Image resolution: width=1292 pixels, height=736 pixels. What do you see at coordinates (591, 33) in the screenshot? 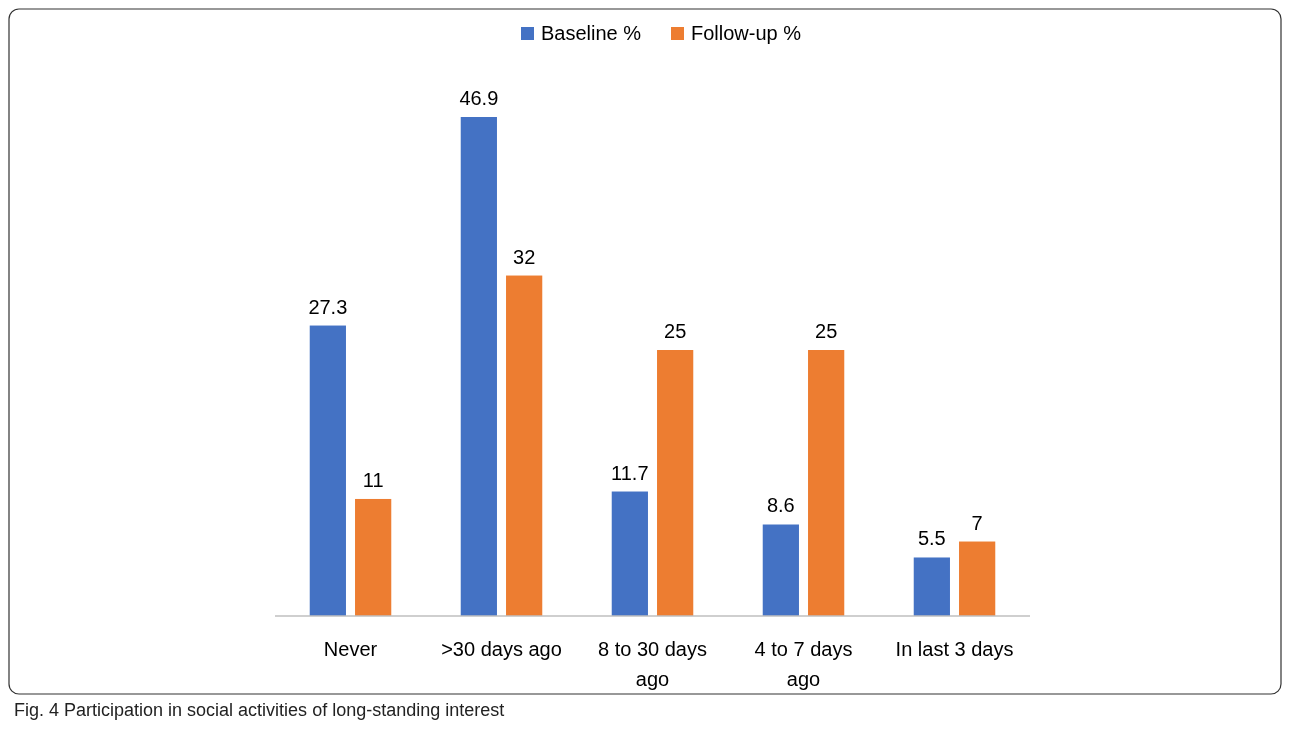
I see `legend-label: Baseline %` at bounding box center [591, 33].